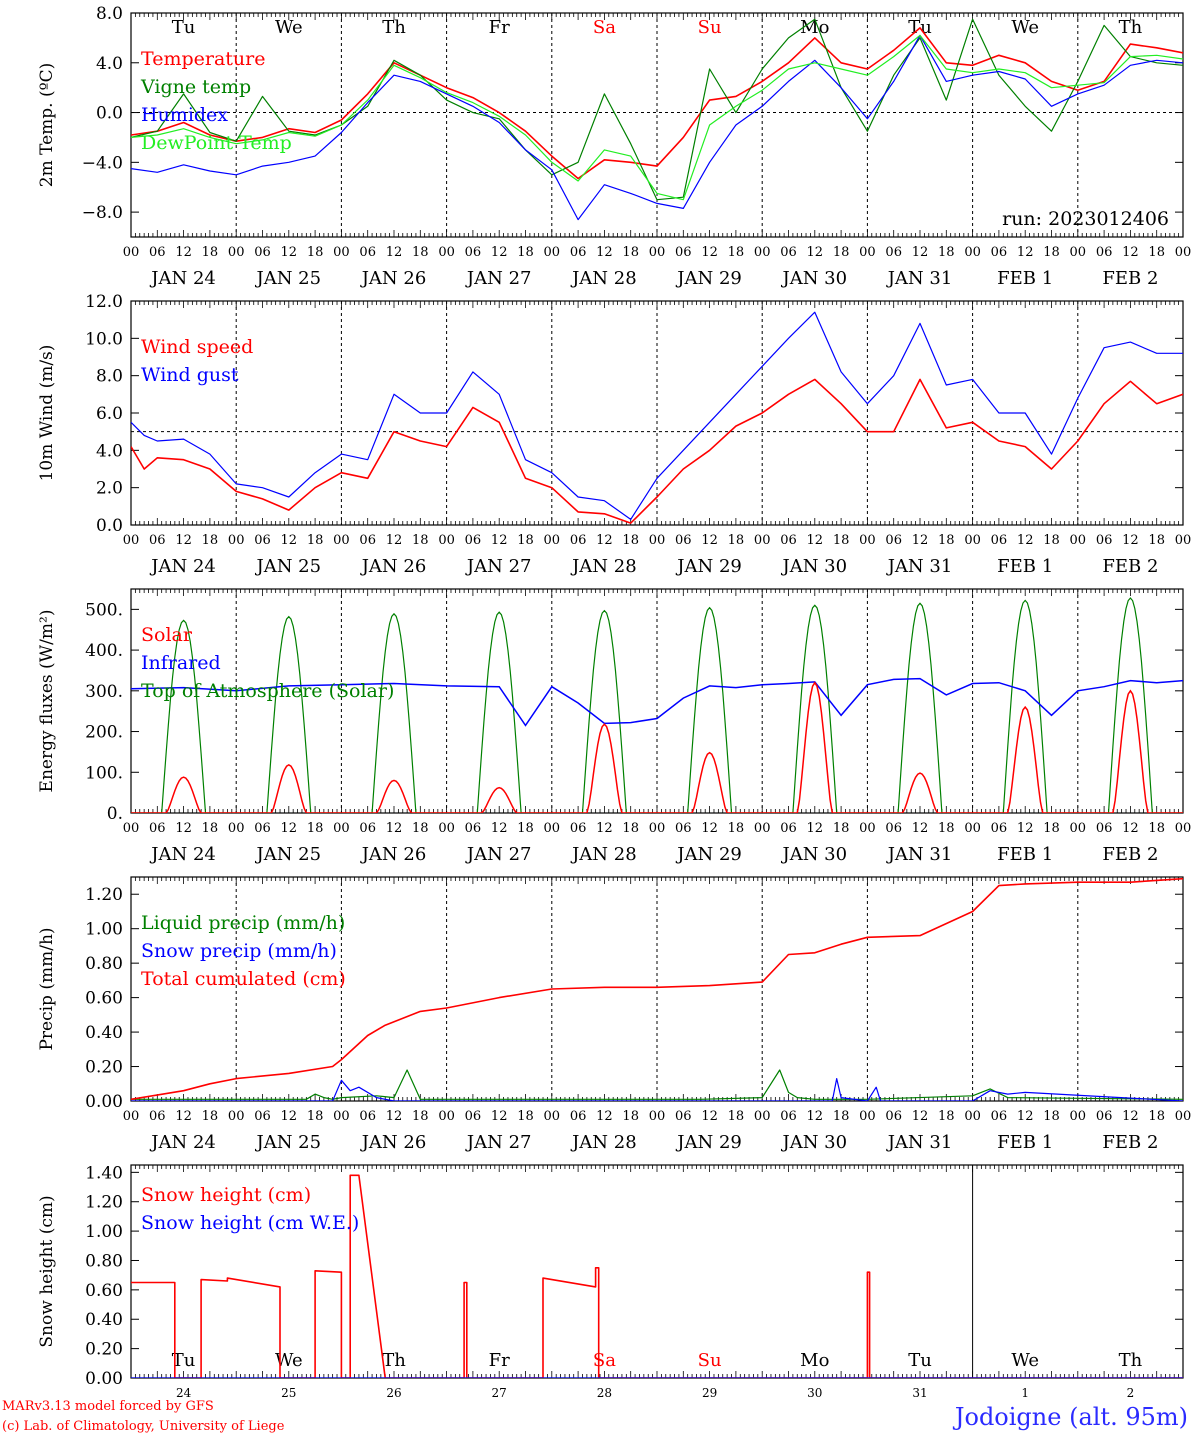  I want to click on date-number: 30, so click(814, 1392).